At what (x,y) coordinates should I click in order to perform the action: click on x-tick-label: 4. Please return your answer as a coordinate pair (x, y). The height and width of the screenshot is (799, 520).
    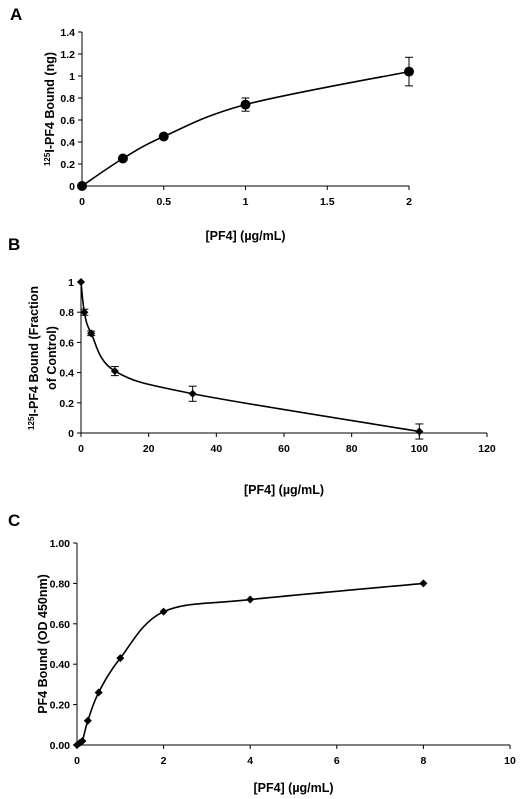
    Looking at the image, I should click on (250, 761).